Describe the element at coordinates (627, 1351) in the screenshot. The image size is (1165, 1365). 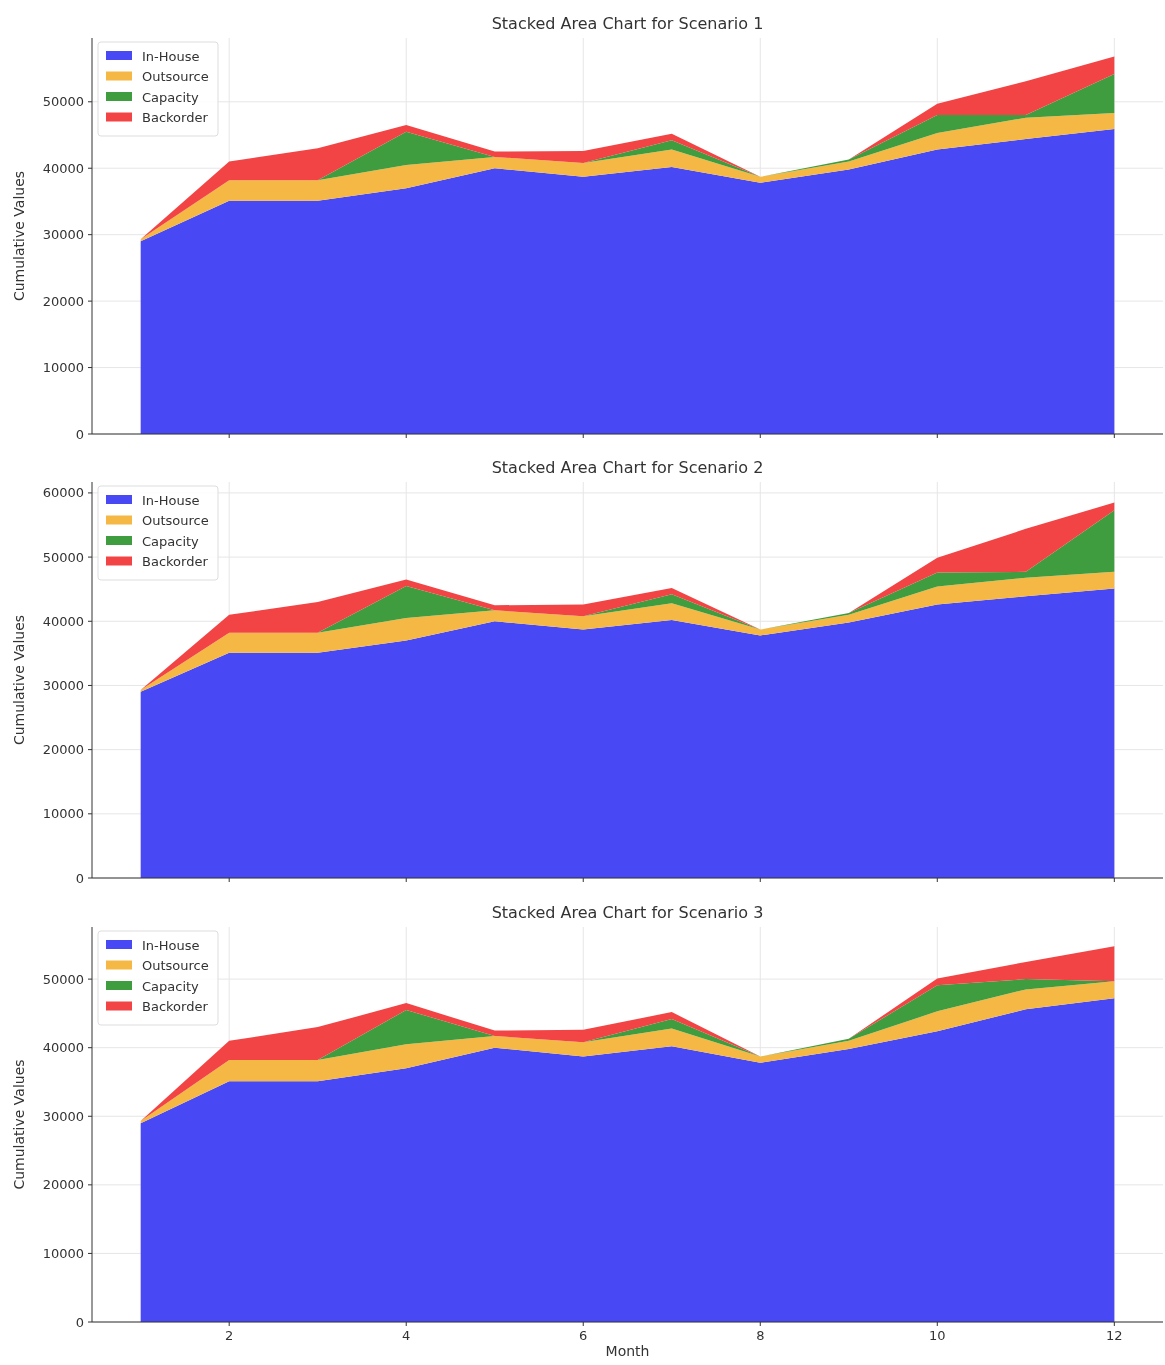
I see `x-axis-title: Month` at that location.